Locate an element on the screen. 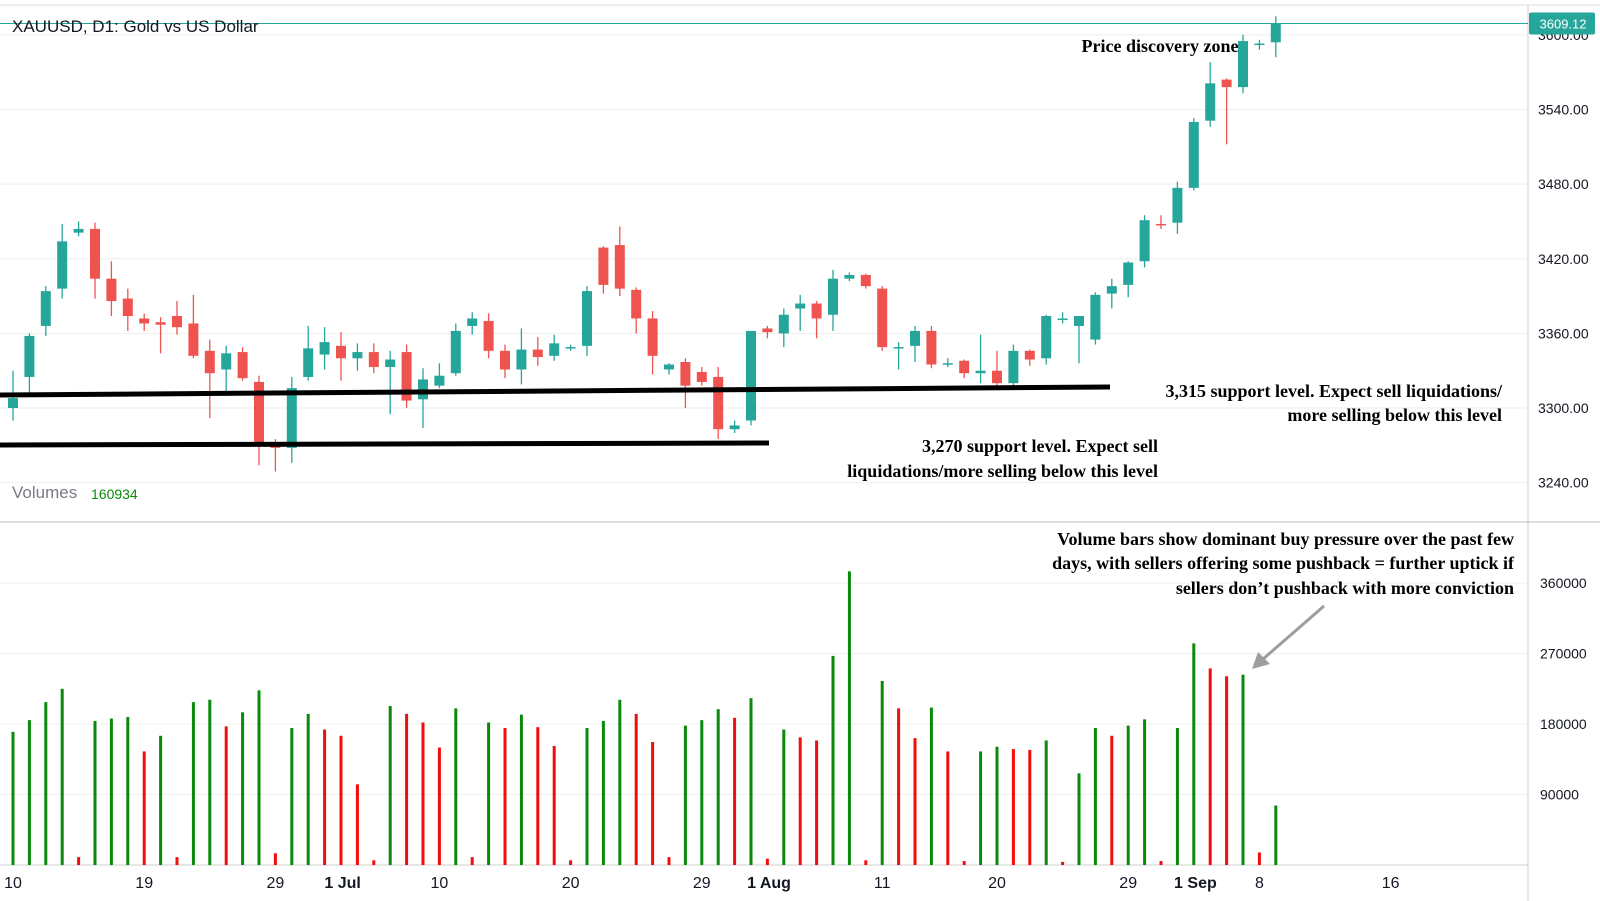 This screenshot has height=901, width=1600. price-tick-label: 3360.00 is located at coordinates (1563, 333).